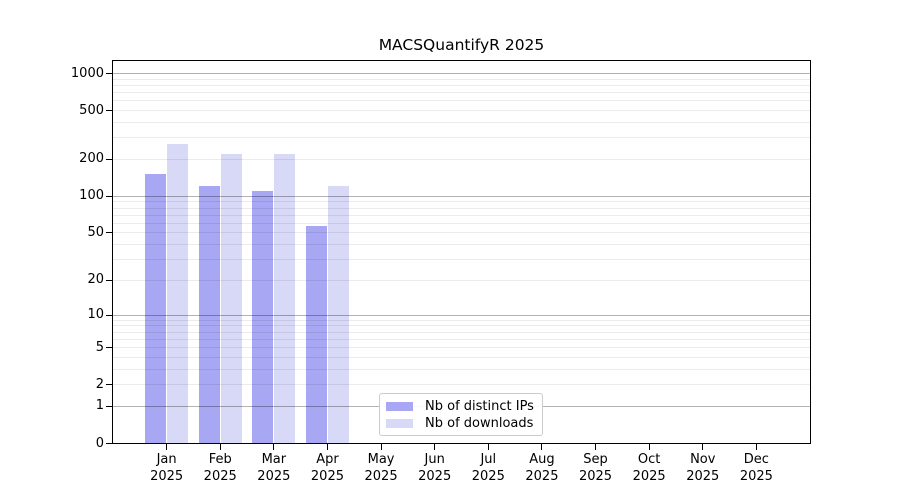  Describe the element at coordinates (95, 280) in the screenshot. I see `y-tick-label: 20` at that location.